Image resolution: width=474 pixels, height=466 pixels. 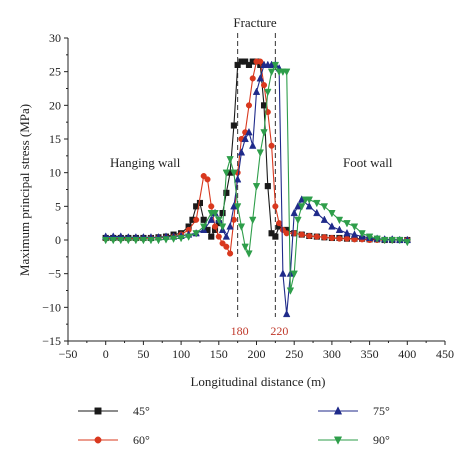 What do you see at coordinates (256, 351) in the screenshot?
I see `x-axis: −50 0 50 100 150 200 250 300 350 400 450` at bounding box center [256, 351].